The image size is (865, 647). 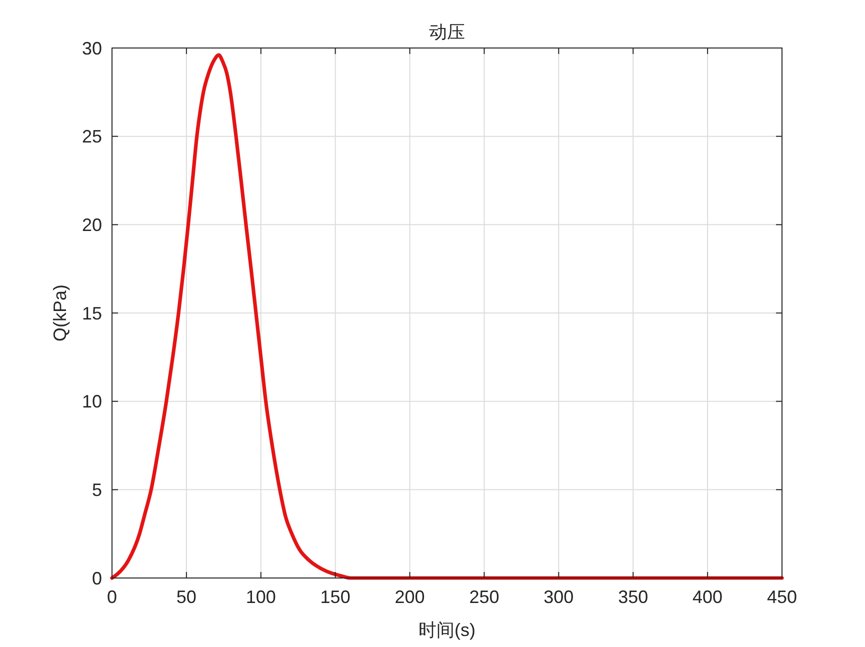 What do you see at coordinates (60, 313) in the screenshot?
I see `y-axis-title: Q(kPa)` at bounding box center [60, 313].